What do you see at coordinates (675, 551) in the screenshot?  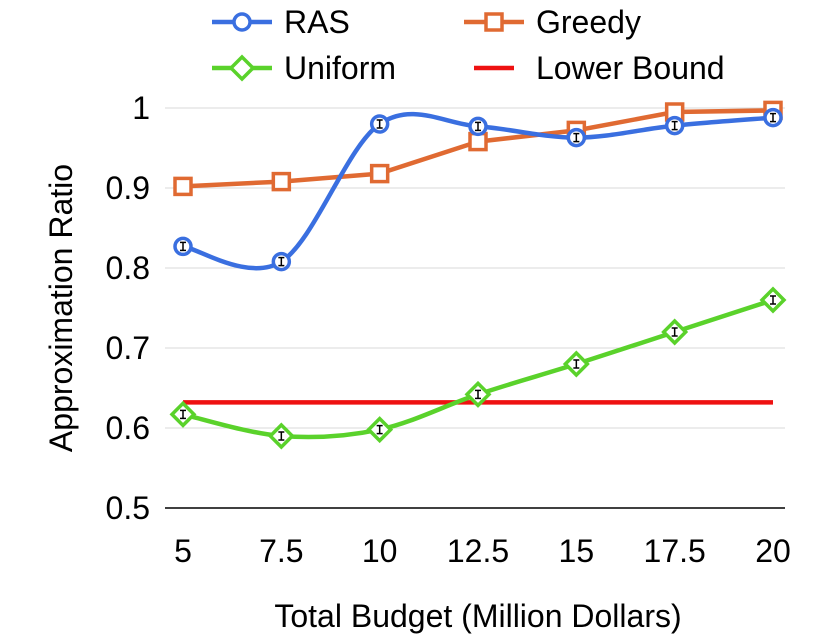 I see `x-tick-label: 17.5` at bounding box center [675, 551].